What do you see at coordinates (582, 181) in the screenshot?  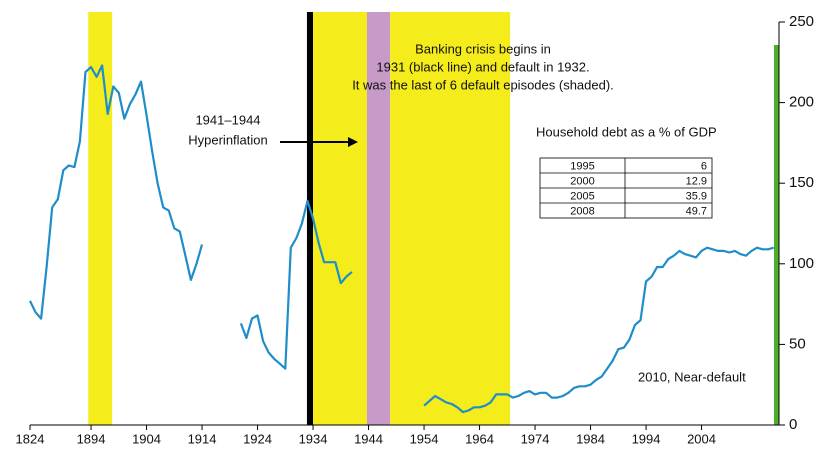 I see `table-cell: 2000` at bounding box center [582, 181].